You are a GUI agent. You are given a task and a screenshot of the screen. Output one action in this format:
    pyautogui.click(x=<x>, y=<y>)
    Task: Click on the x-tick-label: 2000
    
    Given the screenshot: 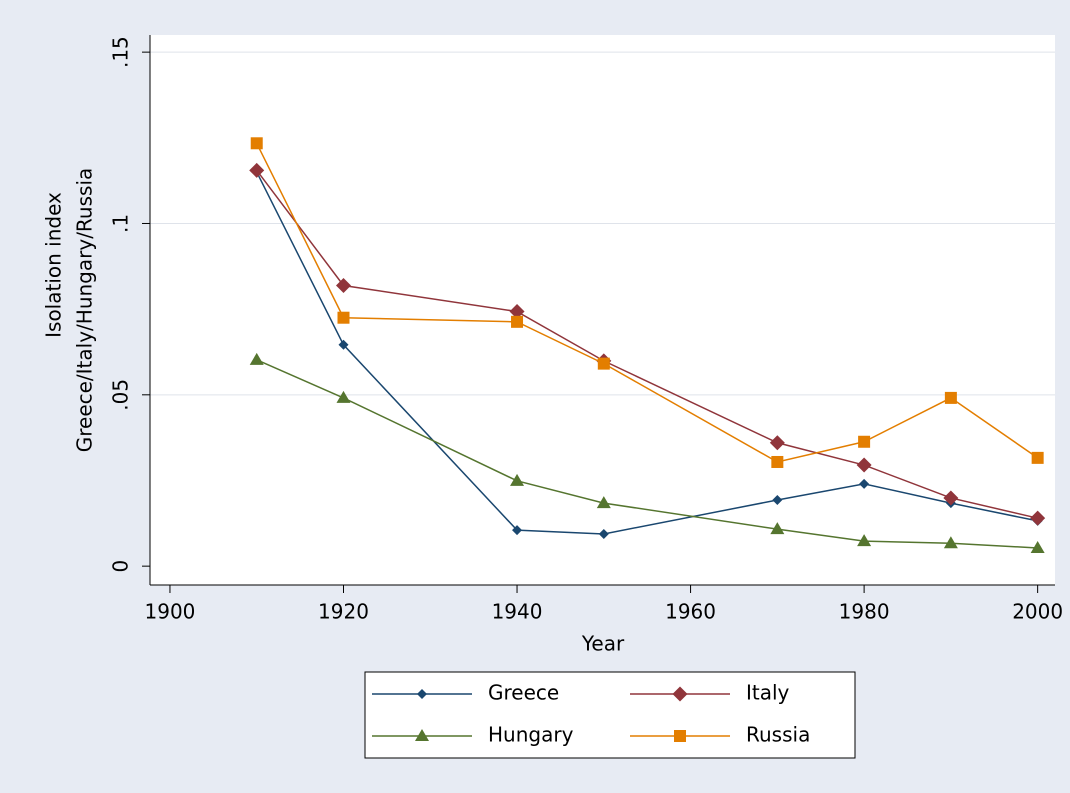 What is the action you would take?
    pyautogui.click(x=1037, y=612)
    